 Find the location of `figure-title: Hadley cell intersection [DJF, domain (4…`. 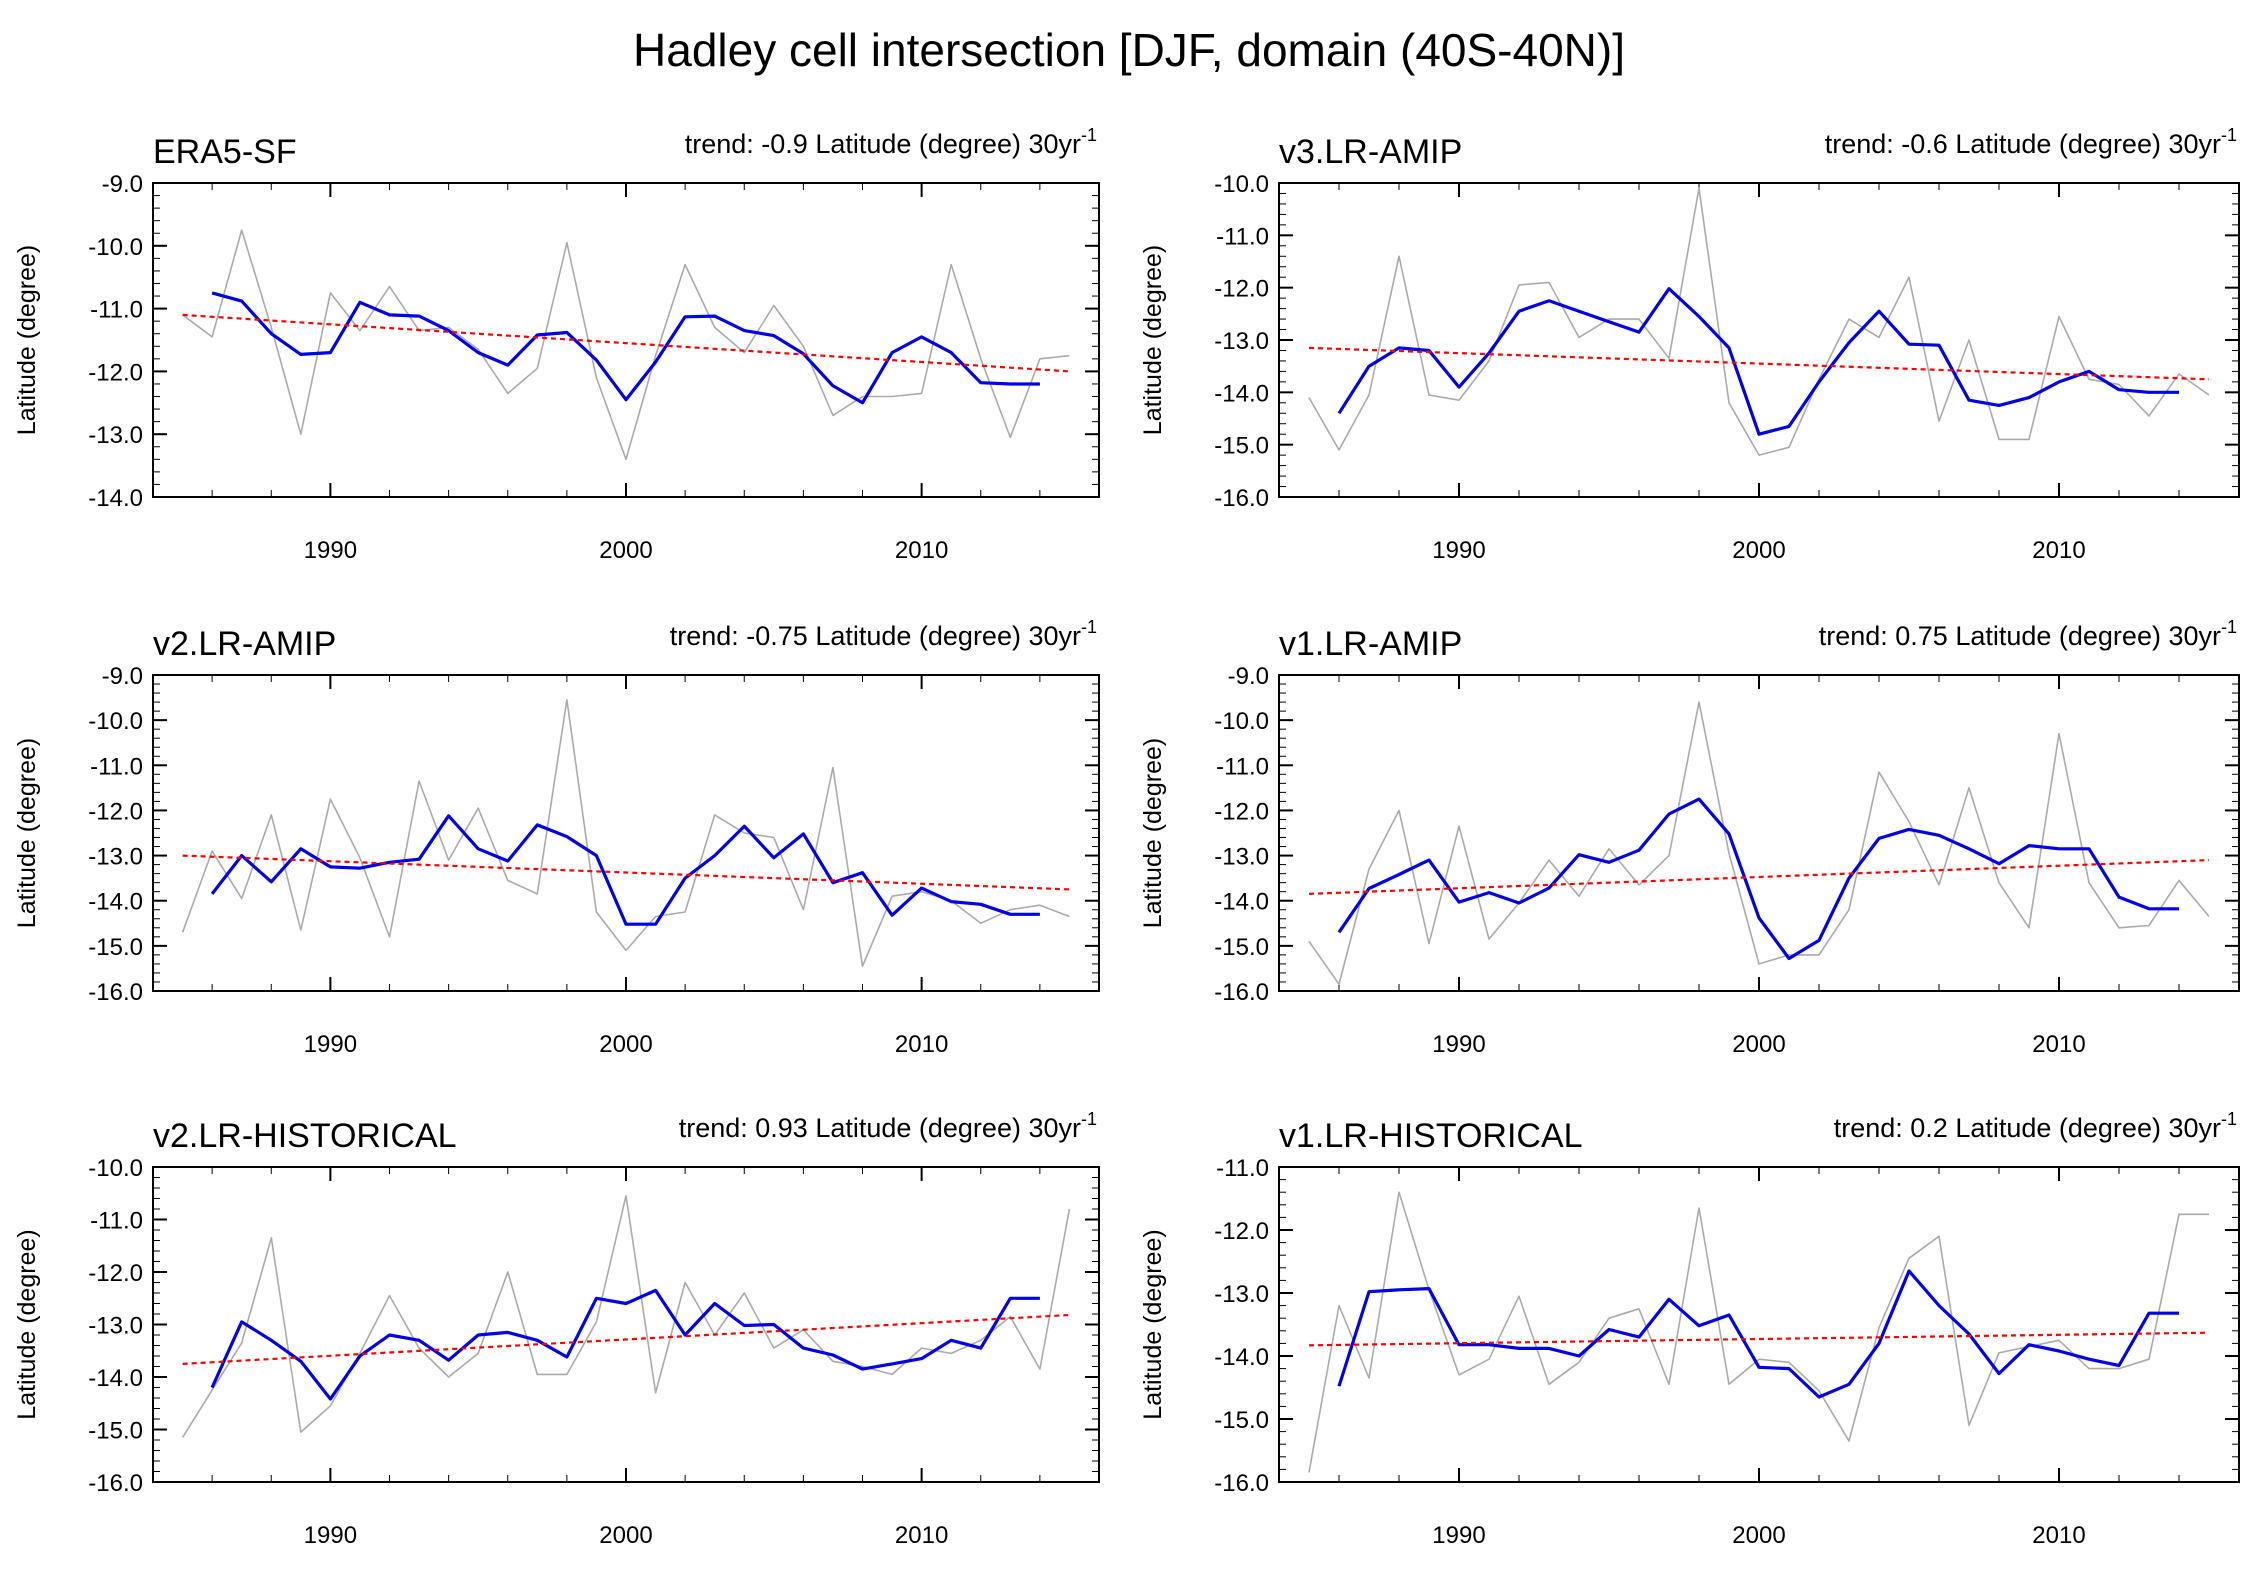

figure-title: Hadley cell intersection [DJF, domain (4… is located at coordinates (1129, 50).